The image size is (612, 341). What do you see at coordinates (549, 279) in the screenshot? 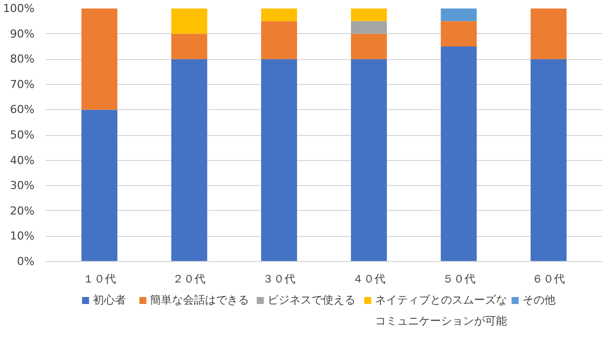
I see `x-tick-label: ６０代` at bounding box center [549, 279].